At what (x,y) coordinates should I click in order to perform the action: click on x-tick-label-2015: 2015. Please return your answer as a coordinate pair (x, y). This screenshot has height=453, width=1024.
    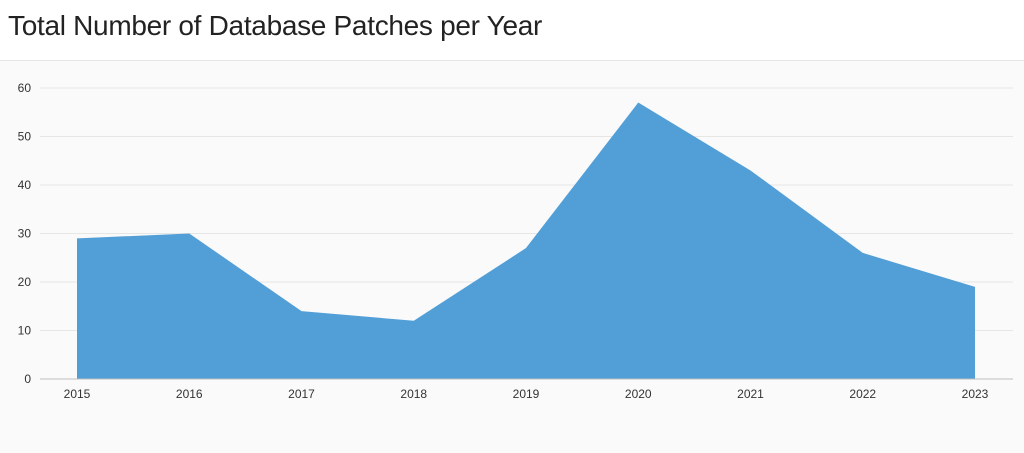
    Looking at the image, I should click on (77, 394).